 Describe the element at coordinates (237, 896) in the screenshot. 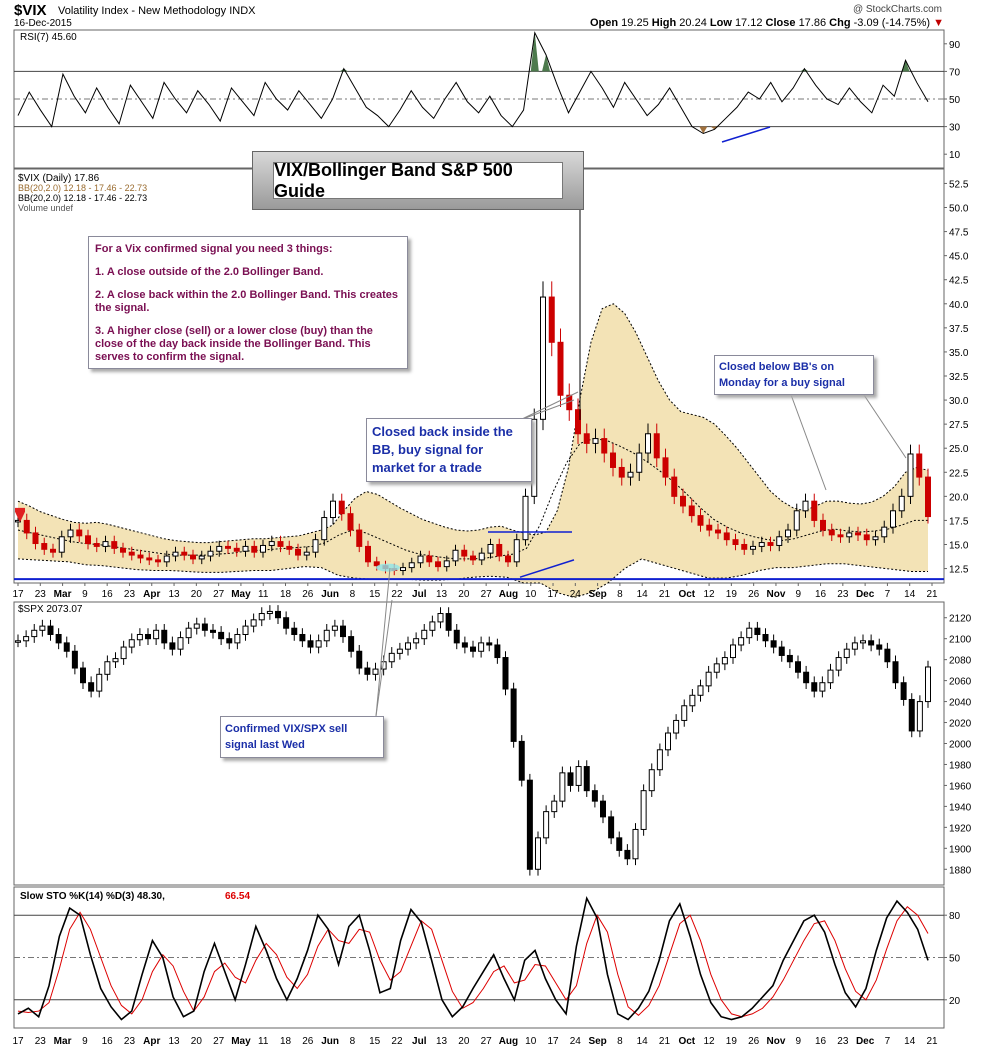

I see `sto-d-legend: 66.54` at that location.